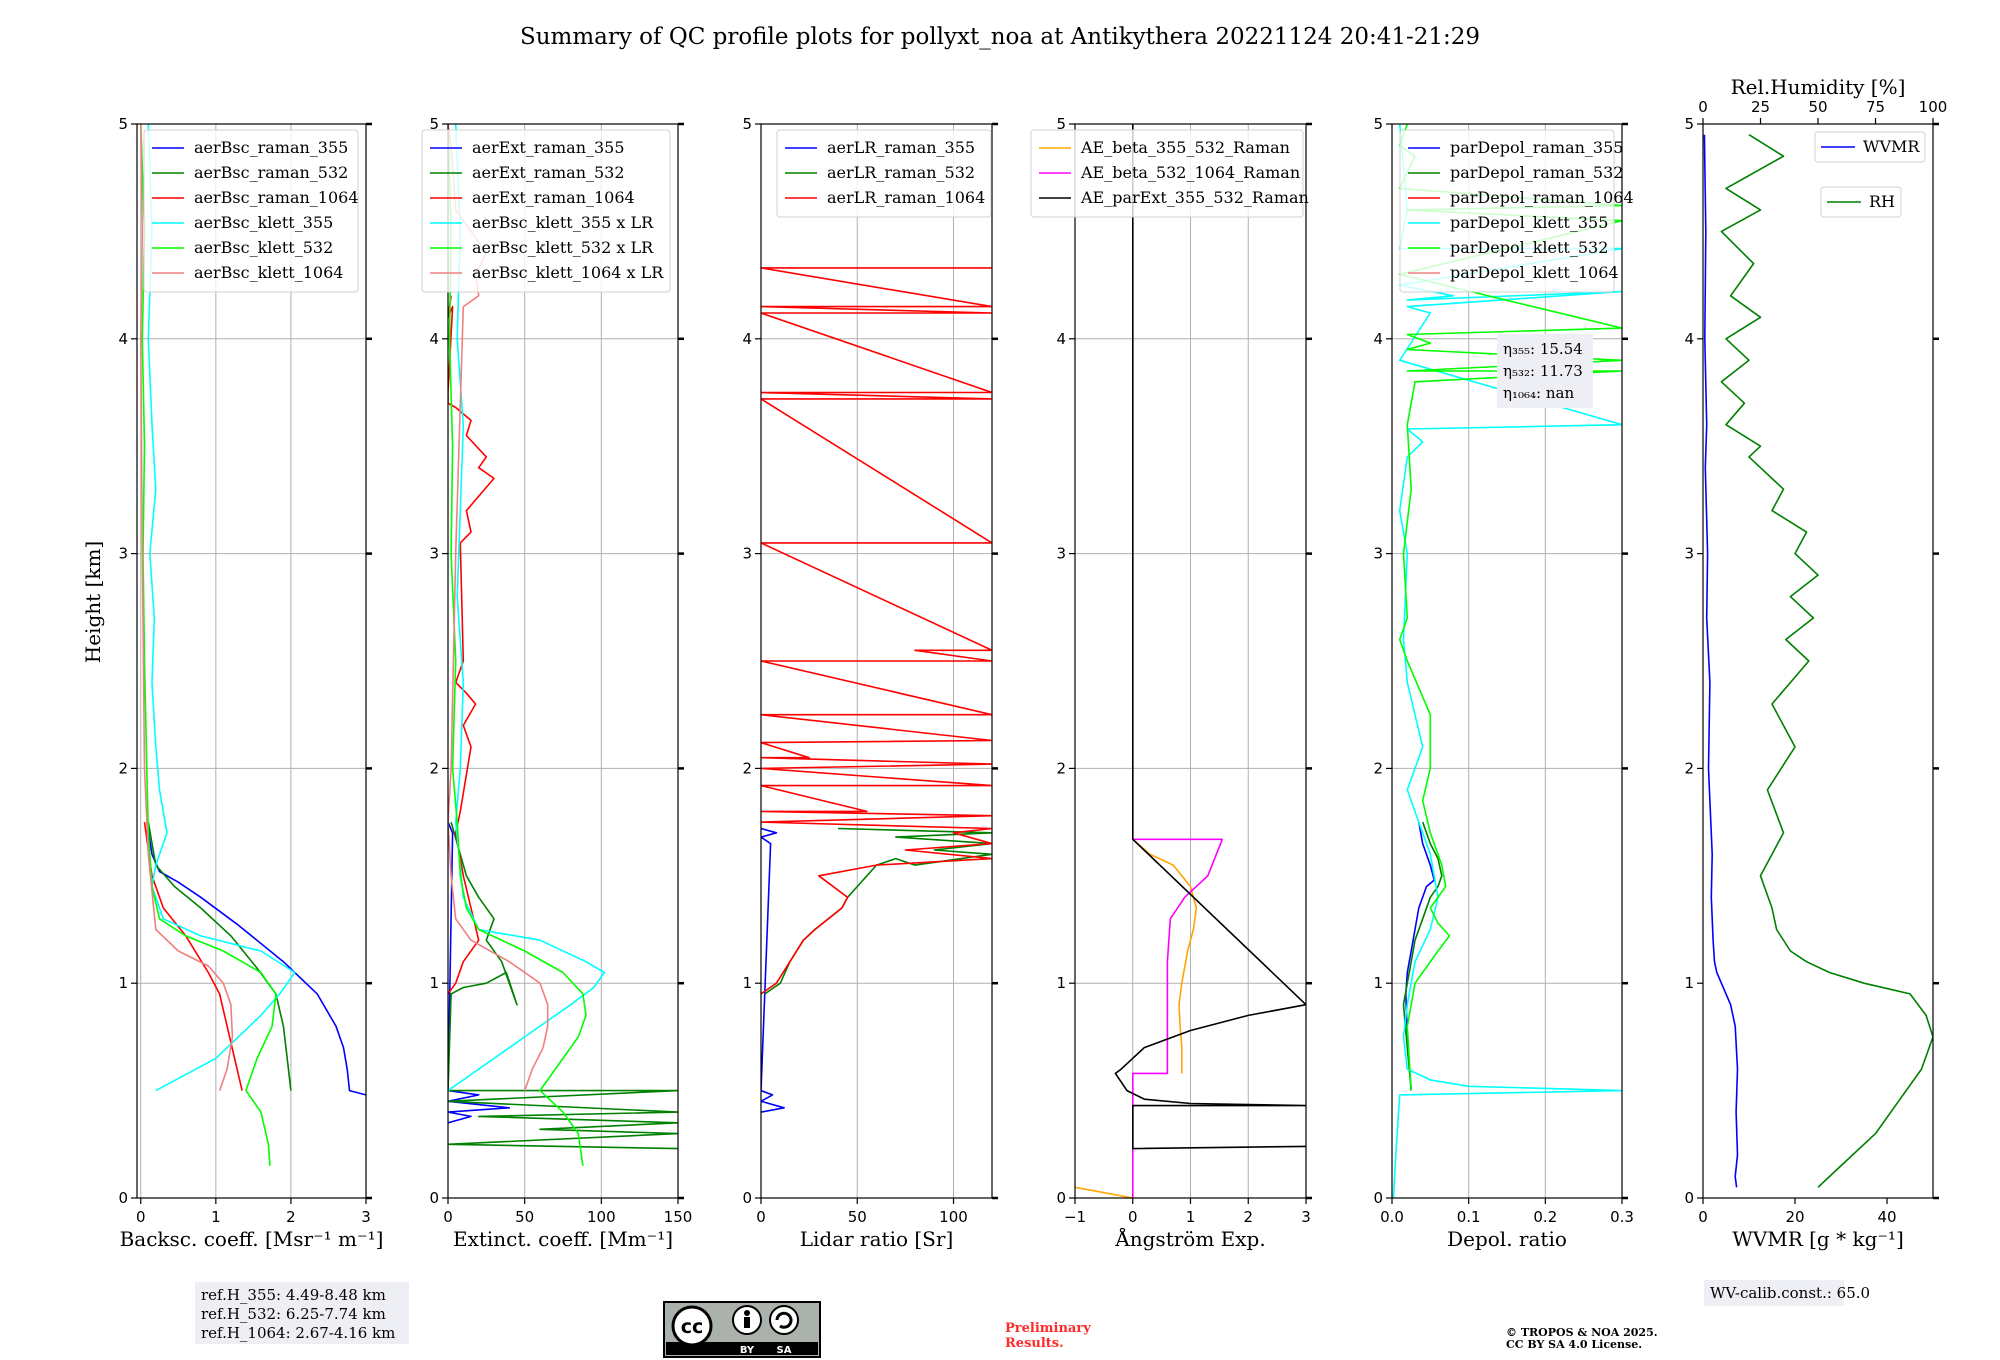 The image size is (2000, 1360). I want to click on legend: WVMR, so click(1870, 147).